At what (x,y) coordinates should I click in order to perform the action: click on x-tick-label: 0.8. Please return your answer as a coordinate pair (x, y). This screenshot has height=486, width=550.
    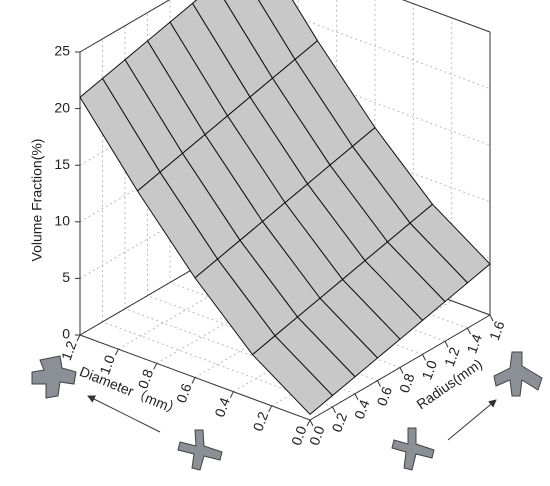
    Looking at the image, I should click on (146, 379).